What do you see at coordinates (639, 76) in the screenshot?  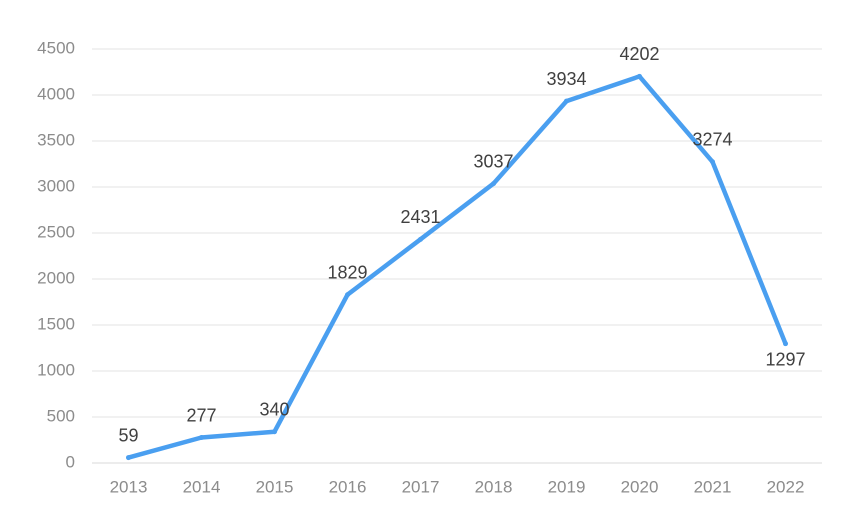 I see `data-point-2020` at bounding box center [639, 76].